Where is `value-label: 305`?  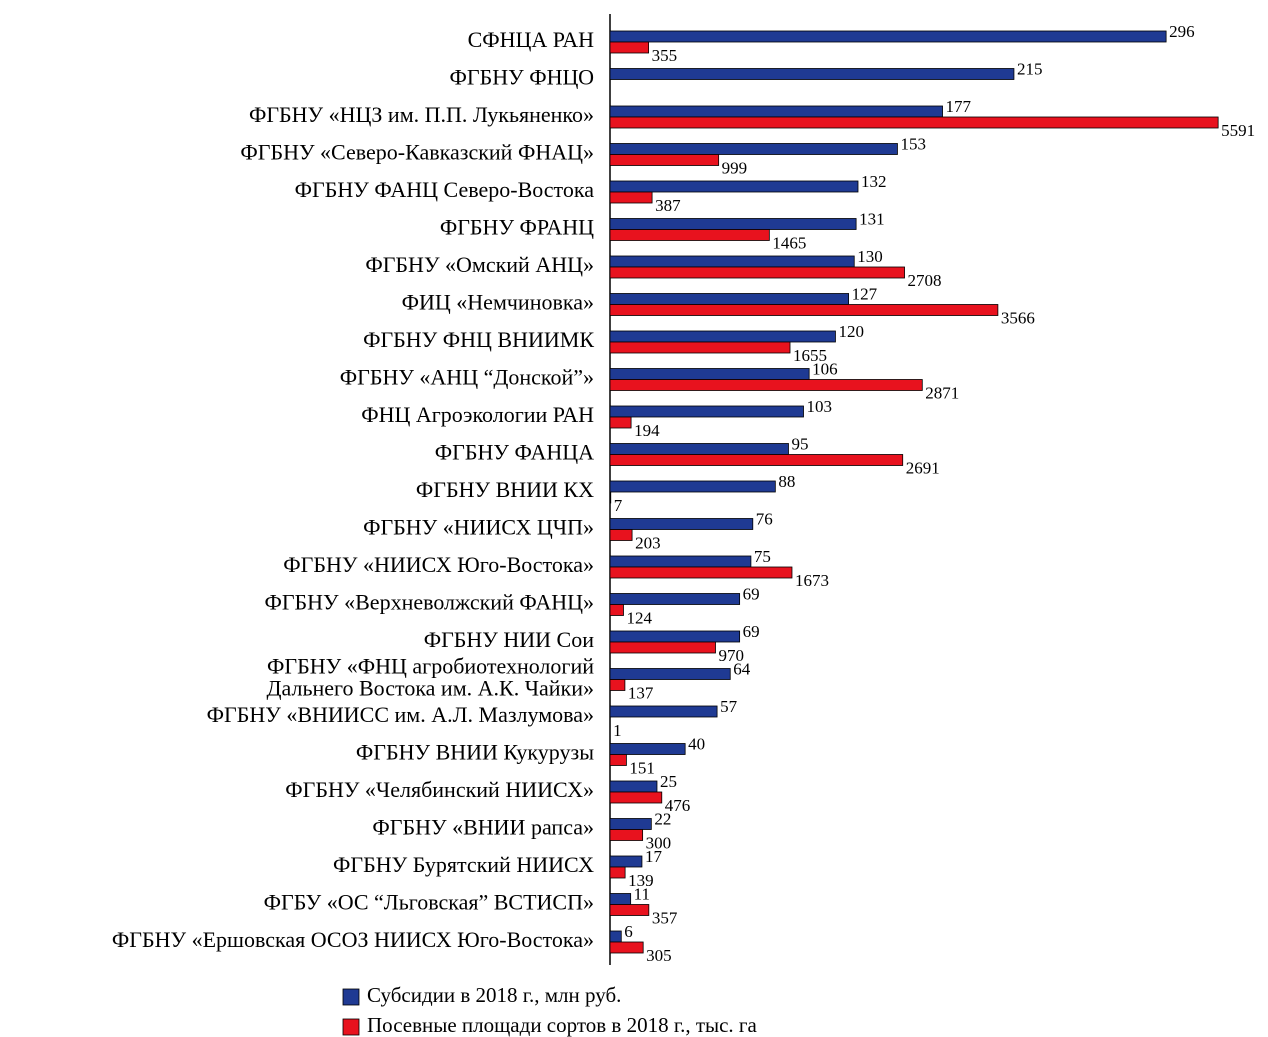
value-label: 305 is located at coordinates (659, 955).